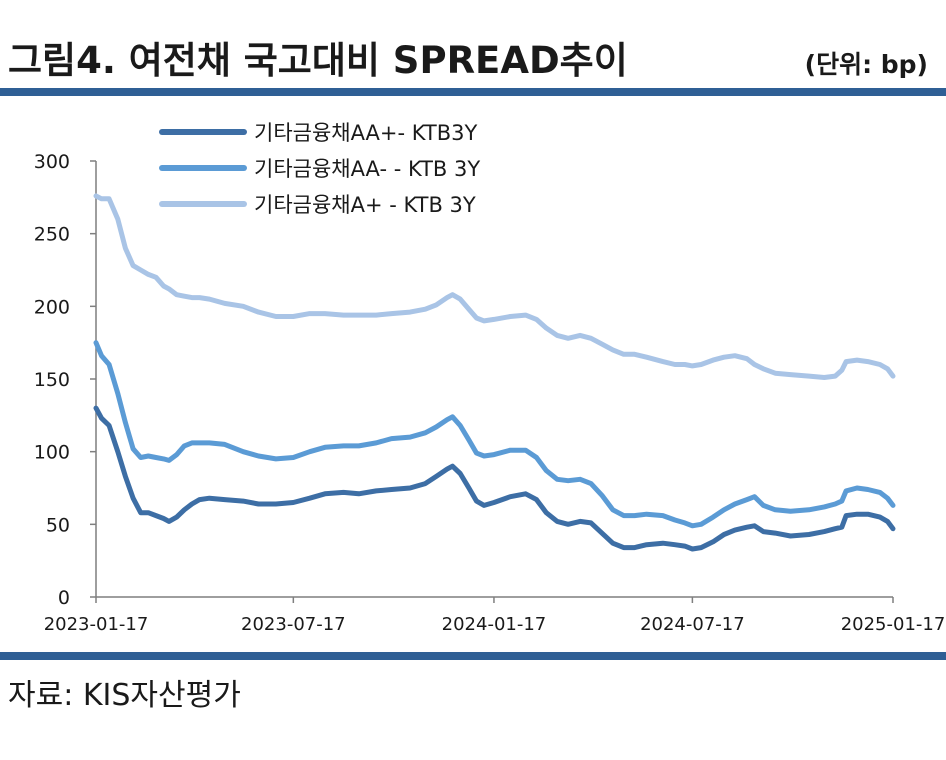 Image resolution: width=946 pixels, height=760 pixels. I want to click on top-divider, so click(473, 92).